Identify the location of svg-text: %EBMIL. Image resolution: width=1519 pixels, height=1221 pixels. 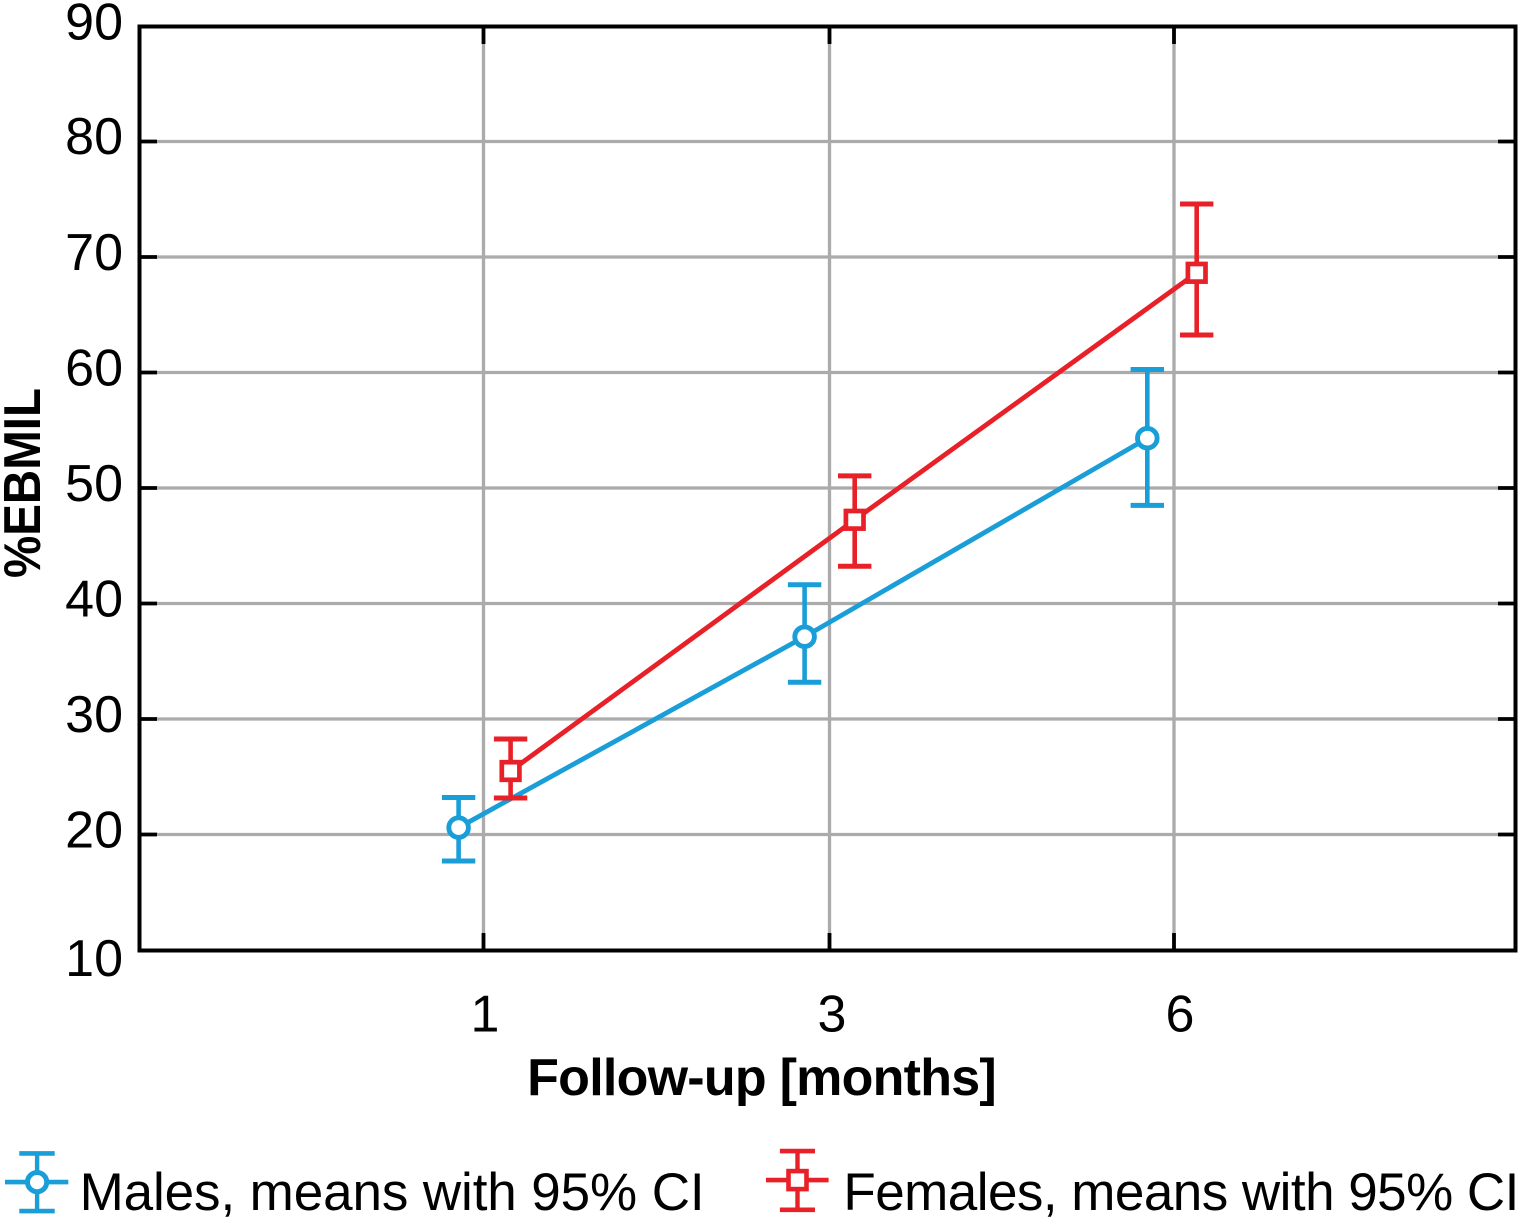
(26, 483).